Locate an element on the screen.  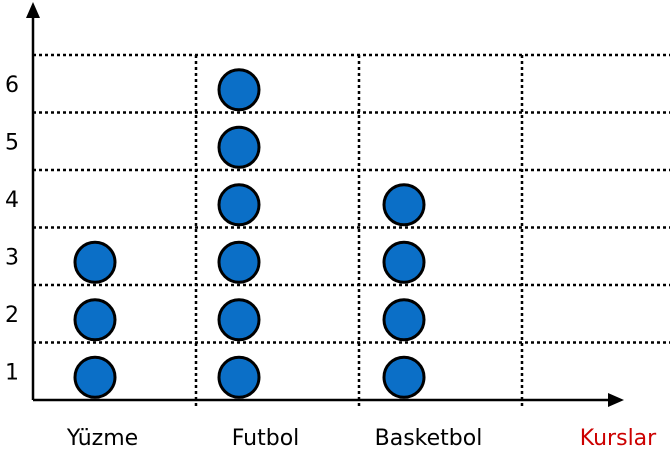
y-tick-label: 6 is located at coordinates (12, 85).